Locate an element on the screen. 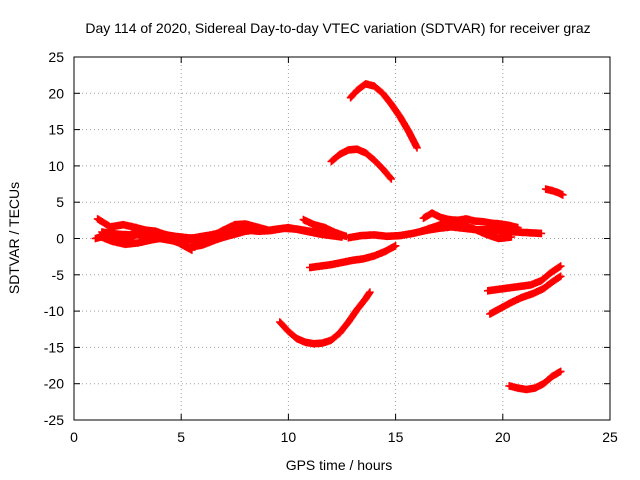 Image resolution: width=640 pixels, height=480 pixels. x-tick-label: 15 is located at coordinates (396, 437).